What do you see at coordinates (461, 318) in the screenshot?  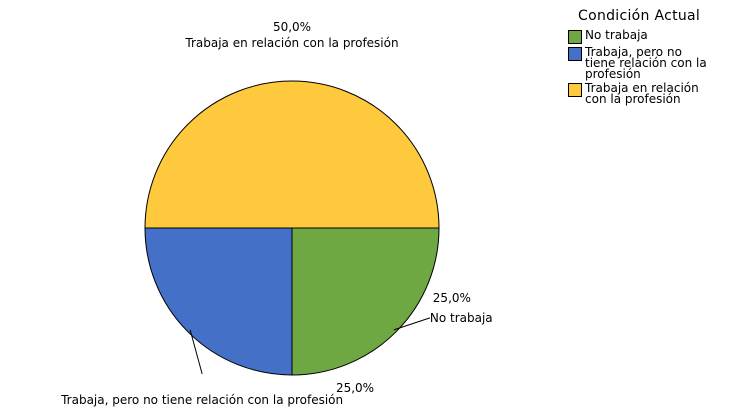 I see `slice-label: No trabaja` at bounding box center [461, 318].